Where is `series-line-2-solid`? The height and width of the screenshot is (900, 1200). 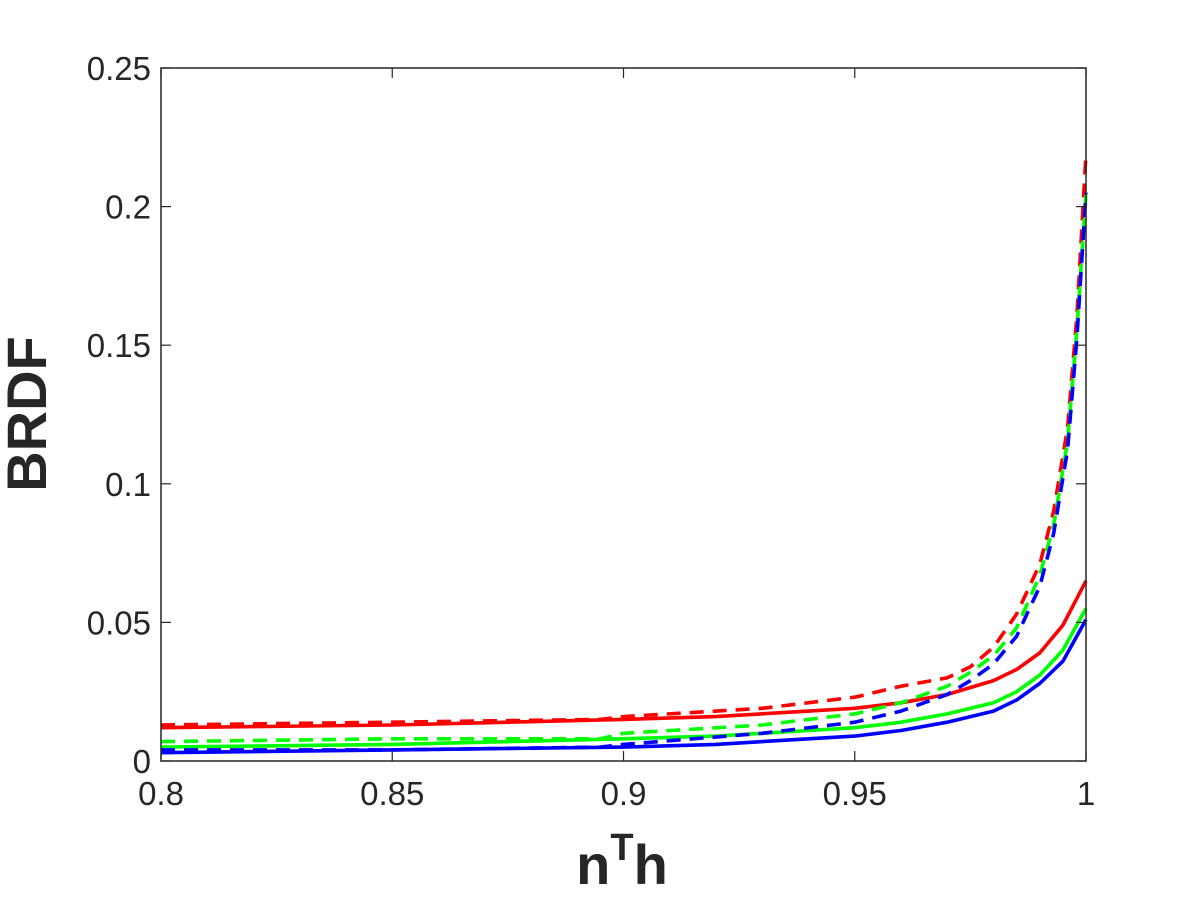 series-line-2-solid is located at coordinates (624, 686).